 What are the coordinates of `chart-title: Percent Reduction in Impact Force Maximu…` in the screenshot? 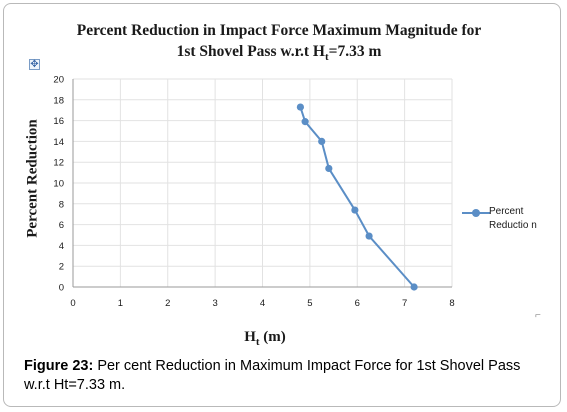 It's located at (279, 44).